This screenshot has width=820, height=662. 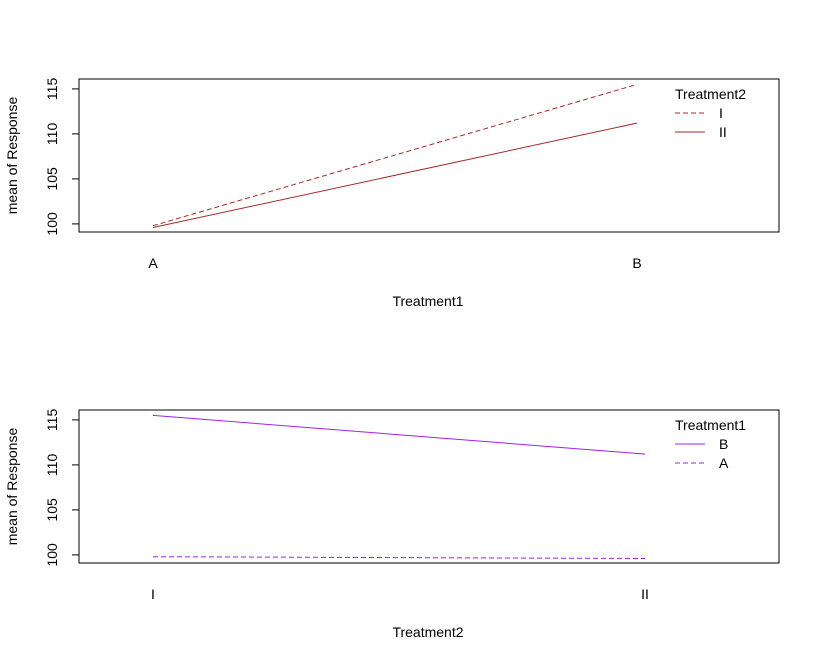 I want to click on series-line-B, so click(x=399, y=434).